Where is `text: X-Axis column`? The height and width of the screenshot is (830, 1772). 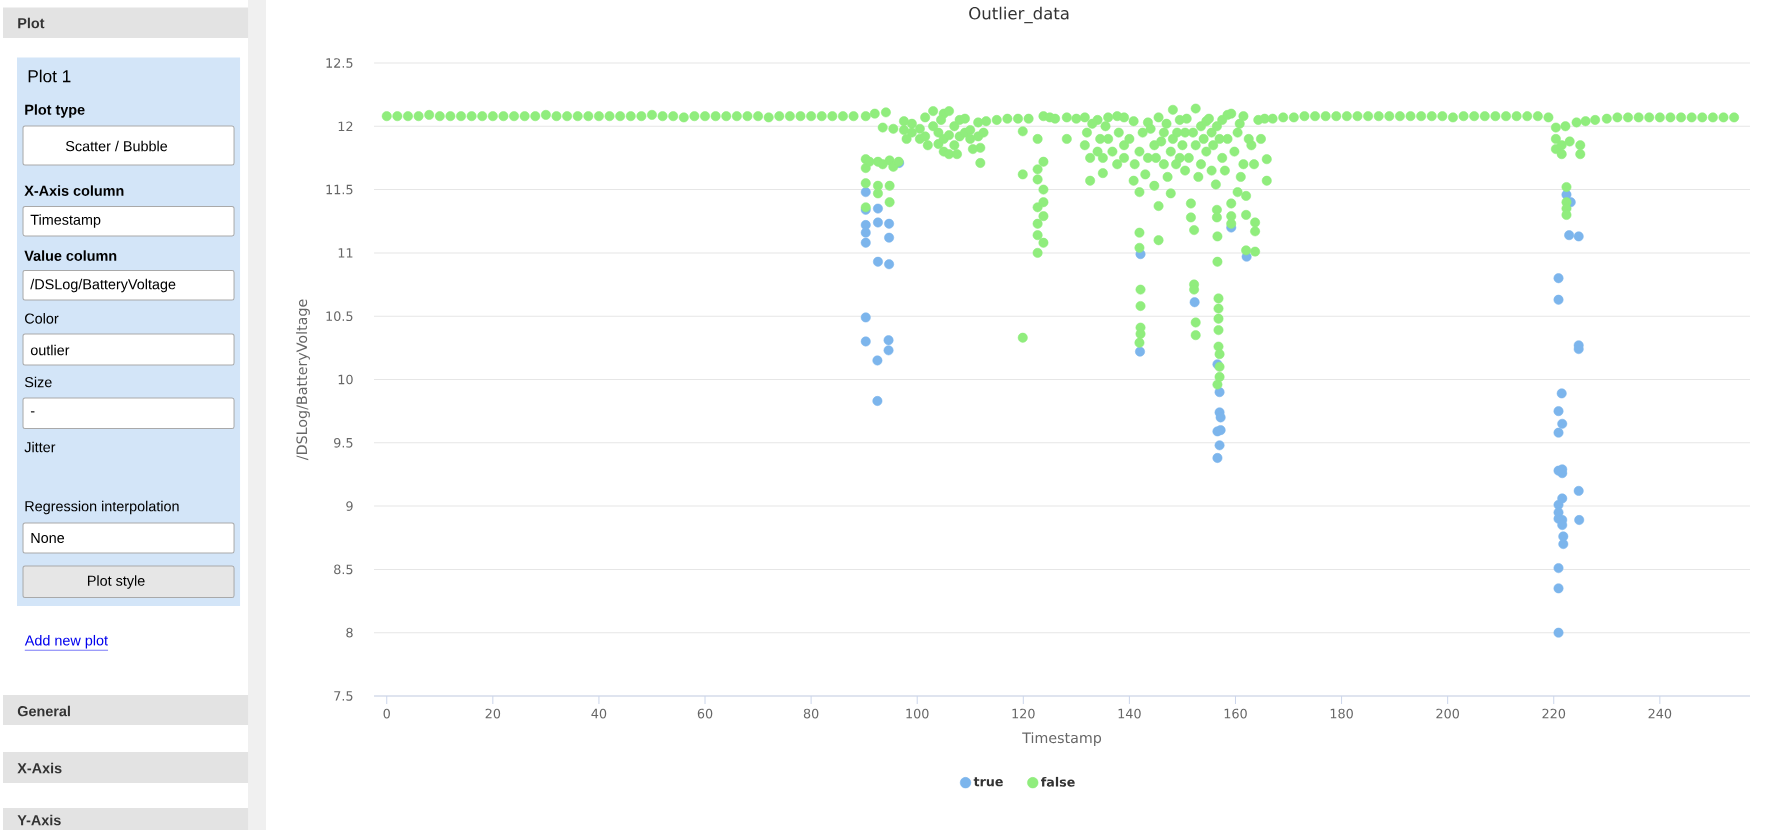 text: X-Axis column is located at coordinates (74, 190).